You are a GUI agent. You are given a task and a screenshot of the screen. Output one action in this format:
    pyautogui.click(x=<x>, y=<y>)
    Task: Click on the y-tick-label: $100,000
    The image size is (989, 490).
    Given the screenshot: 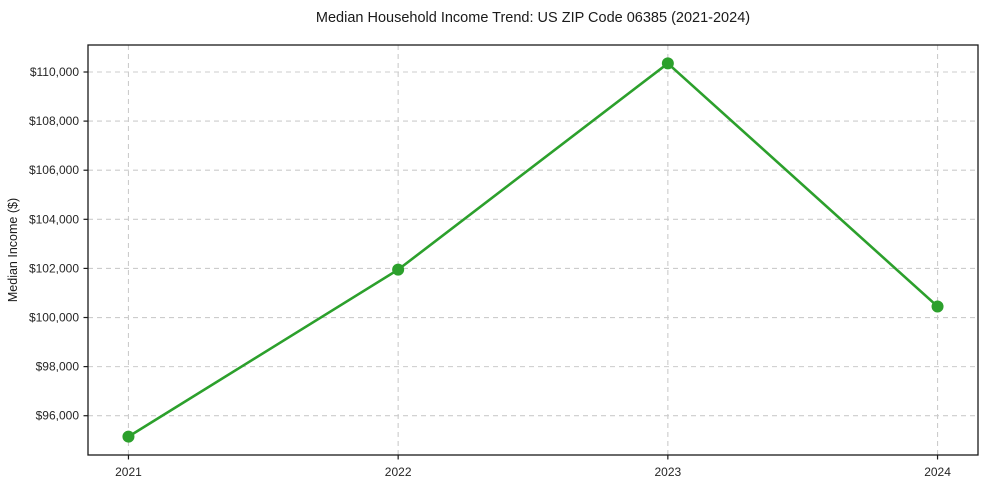 What is the action you would take?
    pyautogui.click(x=54, y=318)
    